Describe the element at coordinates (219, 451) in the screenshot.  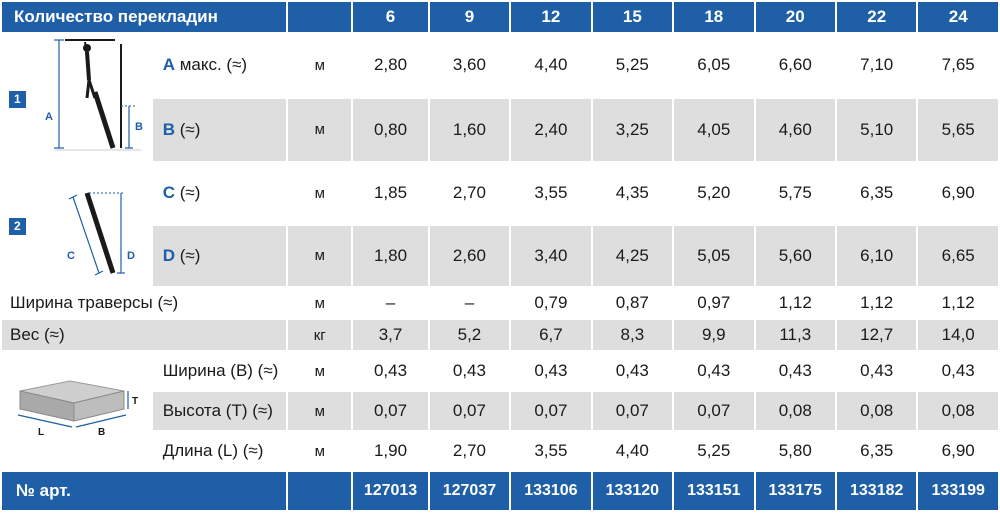
I see `row-label: Длина (L) (≈)` at that location.